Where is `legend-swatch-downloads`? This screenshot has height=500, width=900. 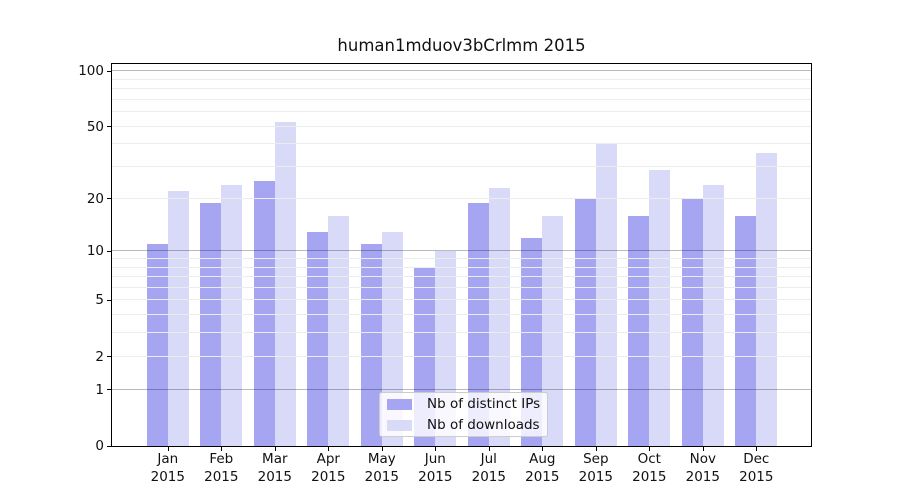 legend-swatch-downloads is located at coordinates (399, 425).